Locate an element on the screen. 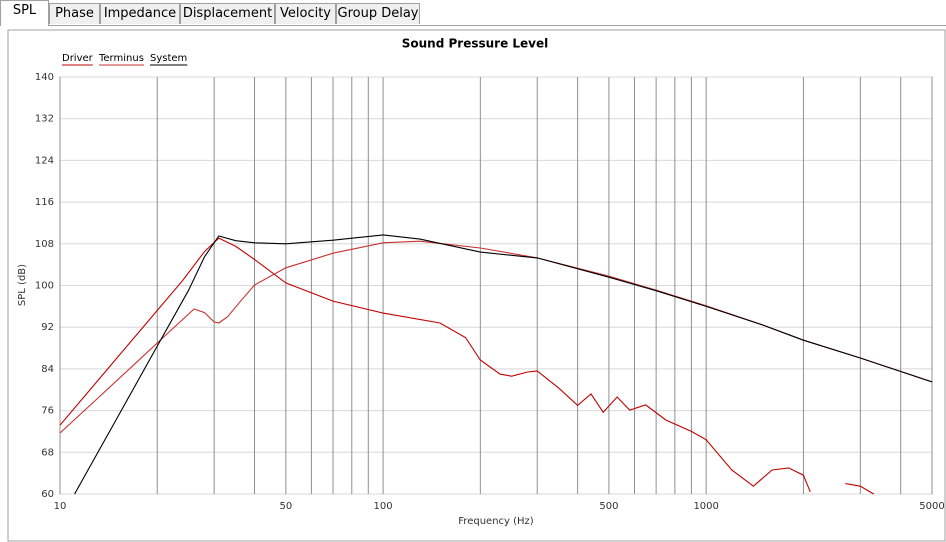  y-tick-label: 76 is located at coordinates (47, 411).